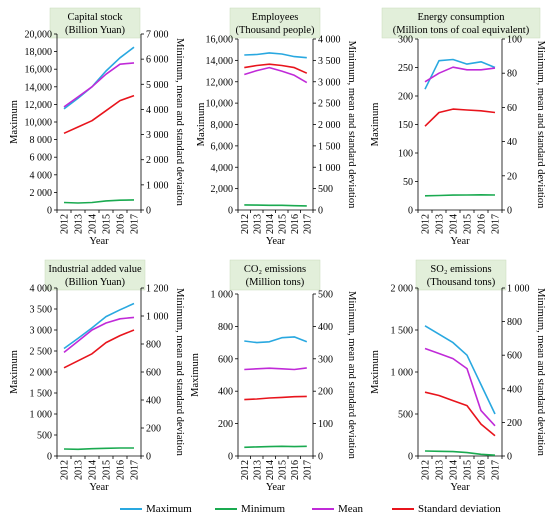 The height and width of the screenshot is (518, 550). What do you see at coordinates (157, 110) in the screenshot?
I see `y-tick-label-right: 4 000` at bounding box center [157, 110].